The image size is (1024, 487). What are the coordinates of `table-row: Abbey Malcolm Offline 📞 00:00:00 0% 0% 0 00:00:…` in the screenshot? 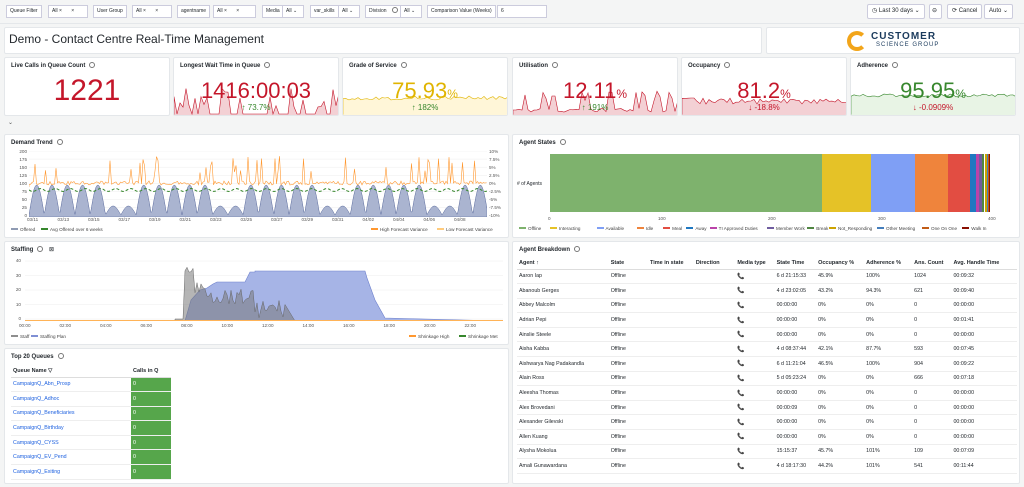 It's located at (767, 306).